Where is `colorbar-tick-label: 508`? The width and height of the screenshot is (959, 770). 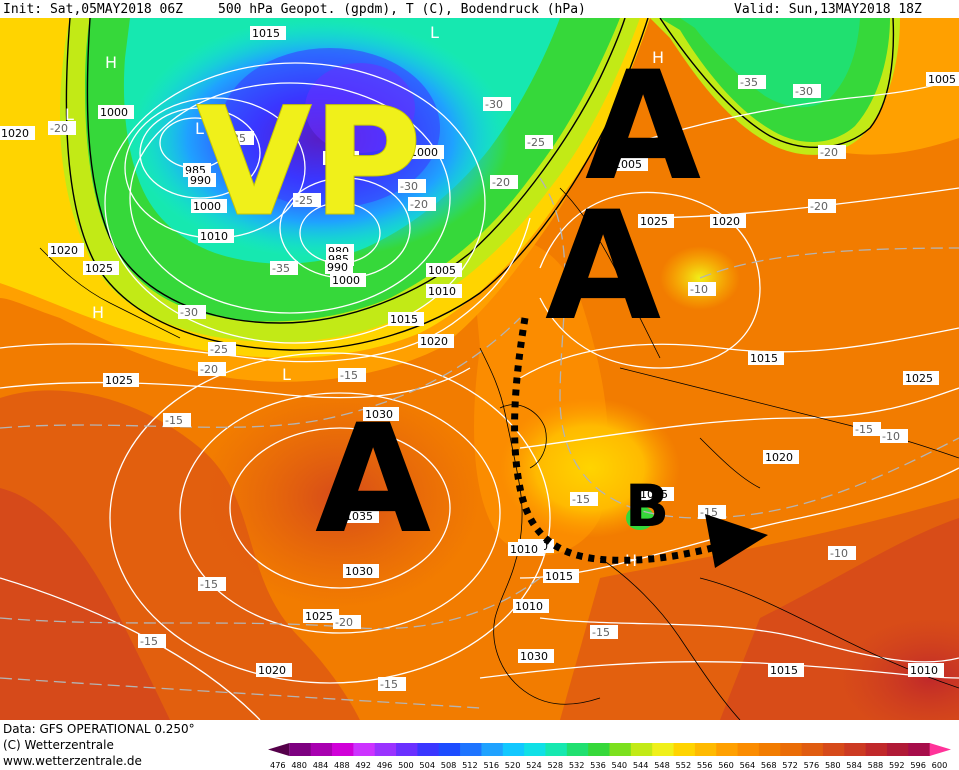 colorbar-tick-label: 508 is located at coordinates (449, 765).